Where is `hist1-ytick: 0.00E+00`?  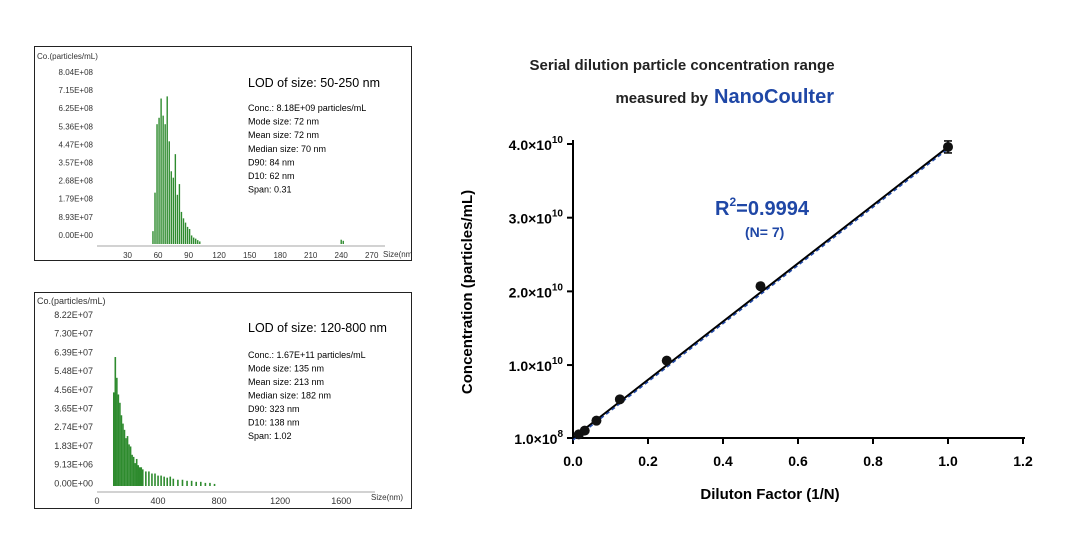
hist1-ytick: 0.00E+00 is located at coordinates (76, 235).